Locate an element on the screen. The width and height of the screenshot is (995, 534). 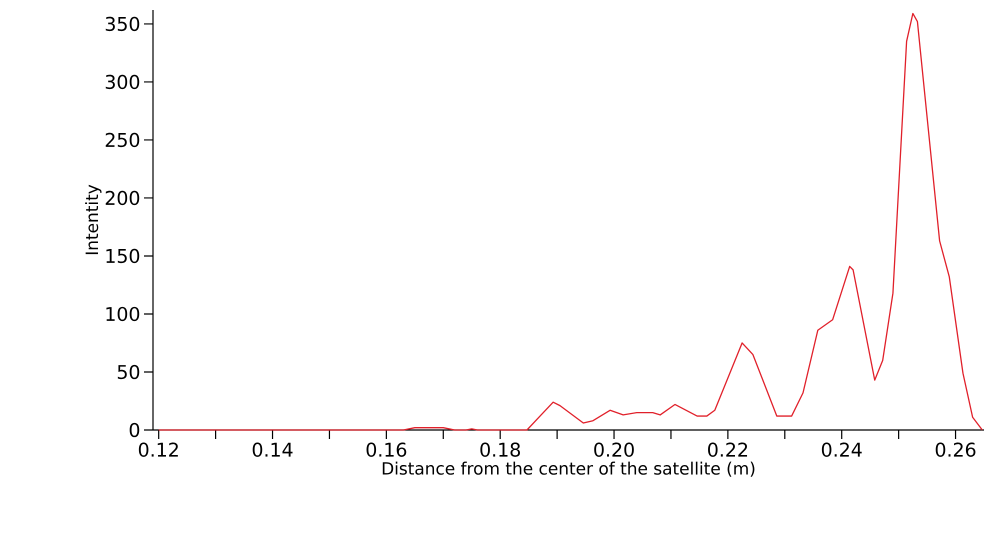
y-tick-label: 200 is located at coordinates (123, 198).